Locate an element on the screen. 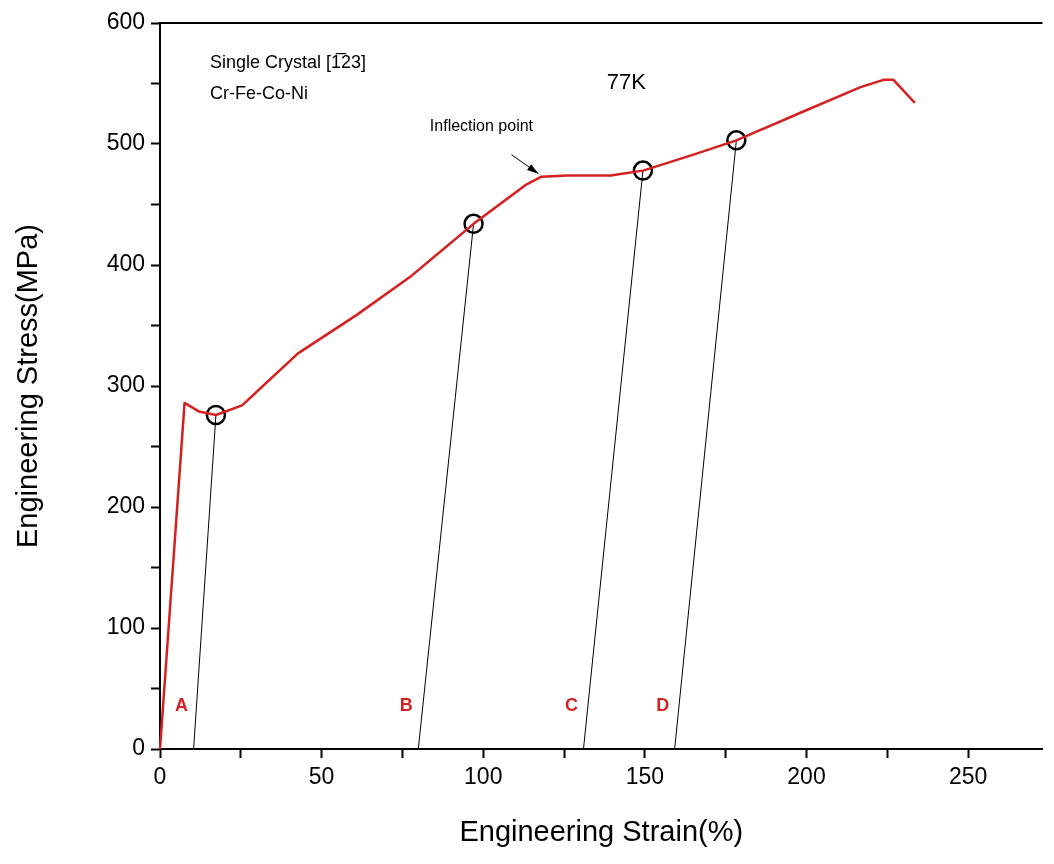 The height and width of the screenshot is (864, 1054). annotation: C is located at coordinates (571, 704).